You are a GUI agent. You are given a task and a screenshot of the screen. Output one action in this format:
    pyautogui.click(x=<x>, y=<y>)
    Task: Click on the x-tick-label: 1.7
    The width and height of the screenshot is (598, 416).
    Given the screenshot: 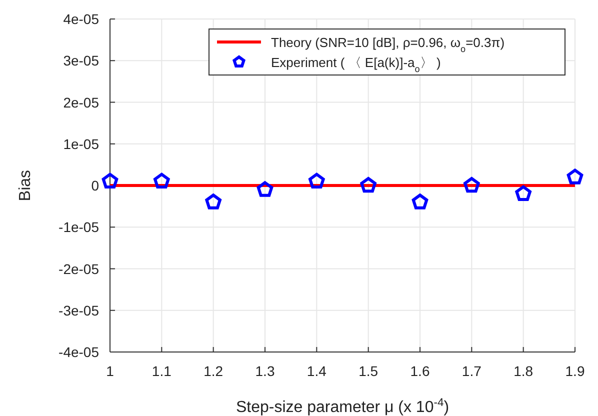 What is the action you would take?
    pyautogui.click(x=472, y=371)
    